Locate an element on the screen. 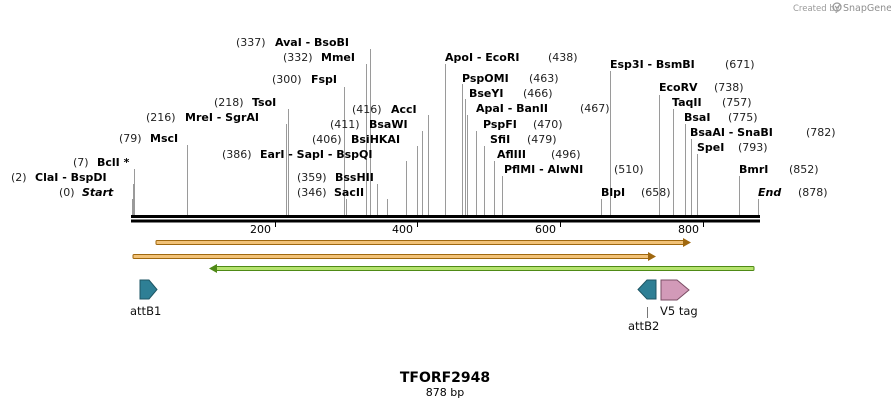  site-label-mmei: (332) MmeI is located at coordinates (319, 57).